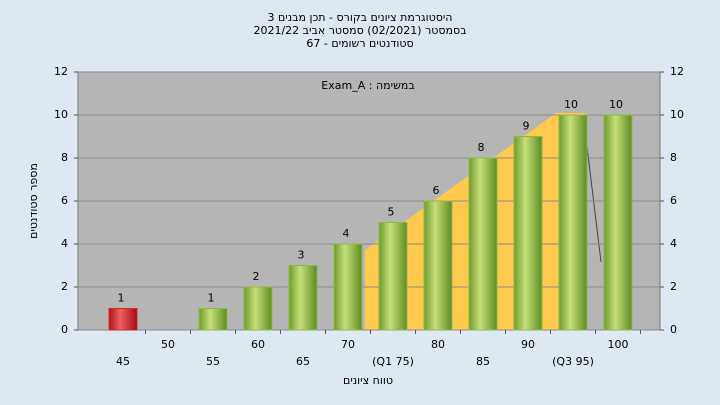 This screenshot has width=720, height=405. I want to click on chart-subtitle: בסמסטר (02/2021) סמסטר אביב 2021/22, so click(359, 30).